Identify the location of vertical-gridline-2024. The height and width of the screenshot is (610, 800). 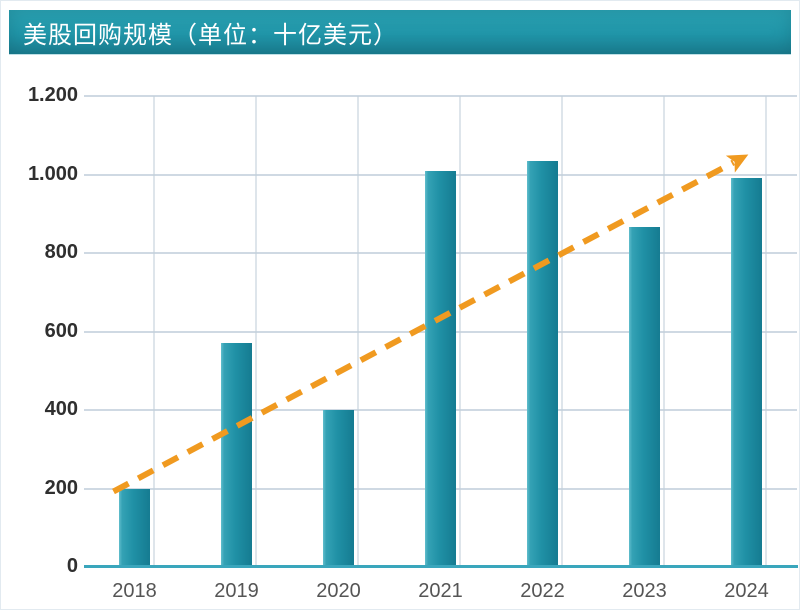
(766, 331).